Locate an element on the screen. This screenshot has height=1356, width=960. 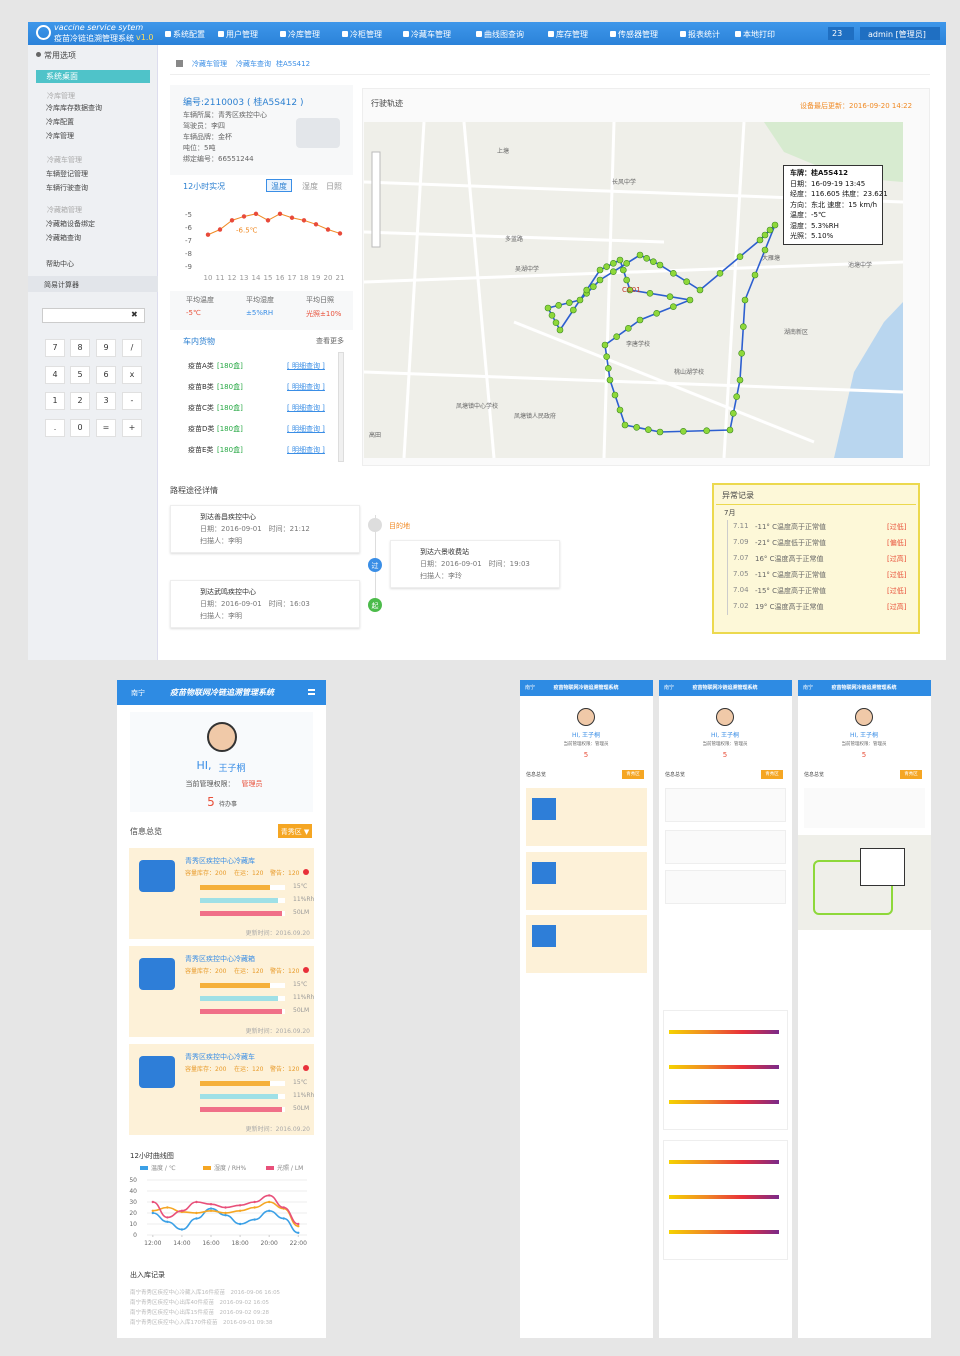
menu-icon is located at coordinates (168, 34).